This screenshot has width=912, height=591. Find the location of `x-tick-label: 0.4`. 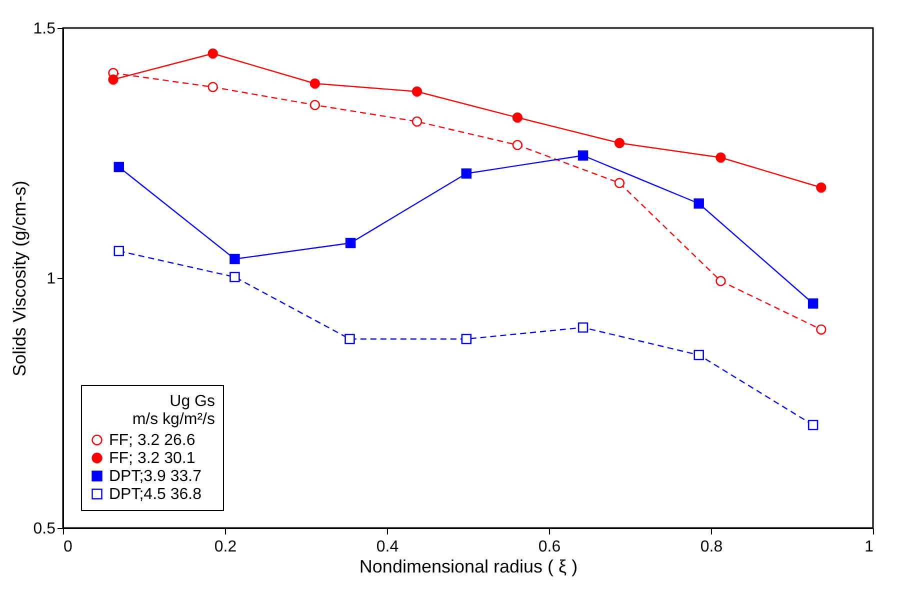

x-tick-label: 0.4 is located at coordinates (387, 547).